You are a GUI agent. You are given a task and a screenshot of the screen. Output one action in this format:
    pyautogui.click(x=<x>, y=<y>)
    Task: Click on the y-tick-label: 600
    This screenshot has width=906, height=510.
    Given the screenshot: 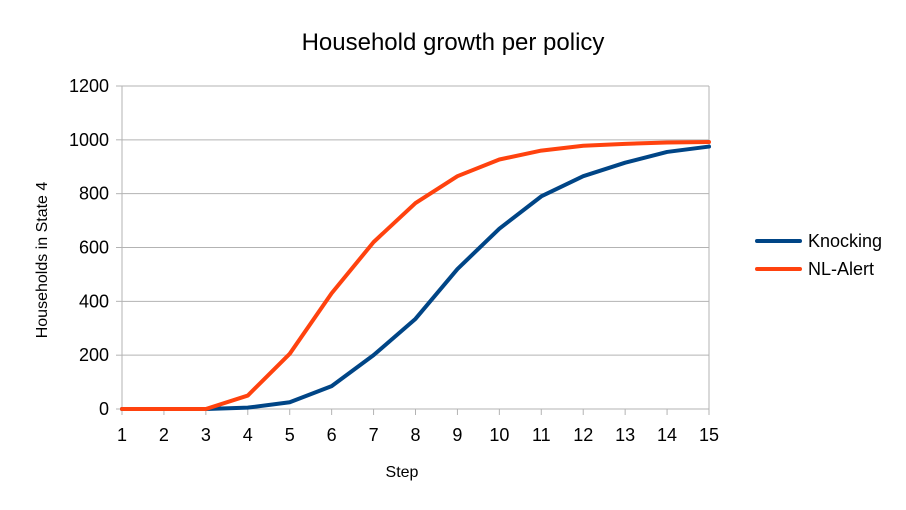 What is the action you would take?
    pyautogui.click(x=94, y=248)
    